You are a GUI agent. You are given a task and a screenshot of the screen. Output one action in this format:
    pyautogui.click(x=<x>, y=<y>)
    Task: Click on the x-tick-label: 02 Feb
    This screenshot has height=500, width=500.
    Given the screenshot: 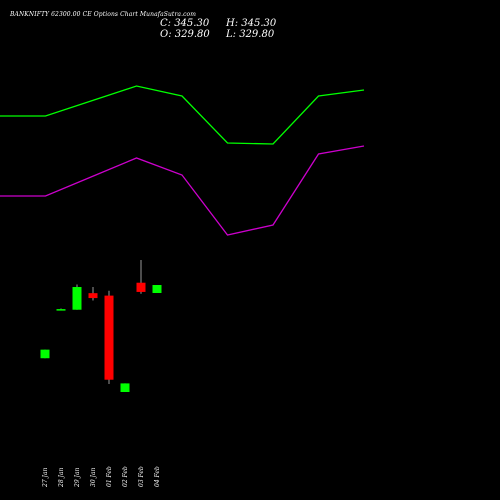 What is the action you would take?
    pyautogui.click(x=125, y=476)
    